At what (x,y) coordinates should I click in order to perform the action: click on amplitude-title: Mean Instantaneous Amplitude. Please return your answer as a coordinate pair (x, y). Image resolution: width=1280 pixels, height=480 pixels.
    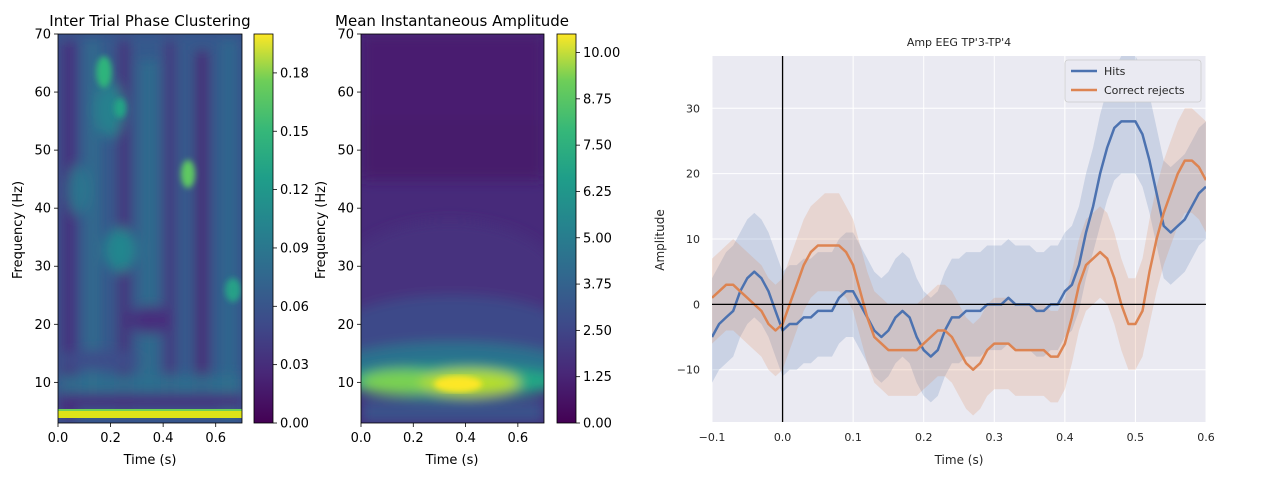
    Looking at the image, I should click on (452, 21).